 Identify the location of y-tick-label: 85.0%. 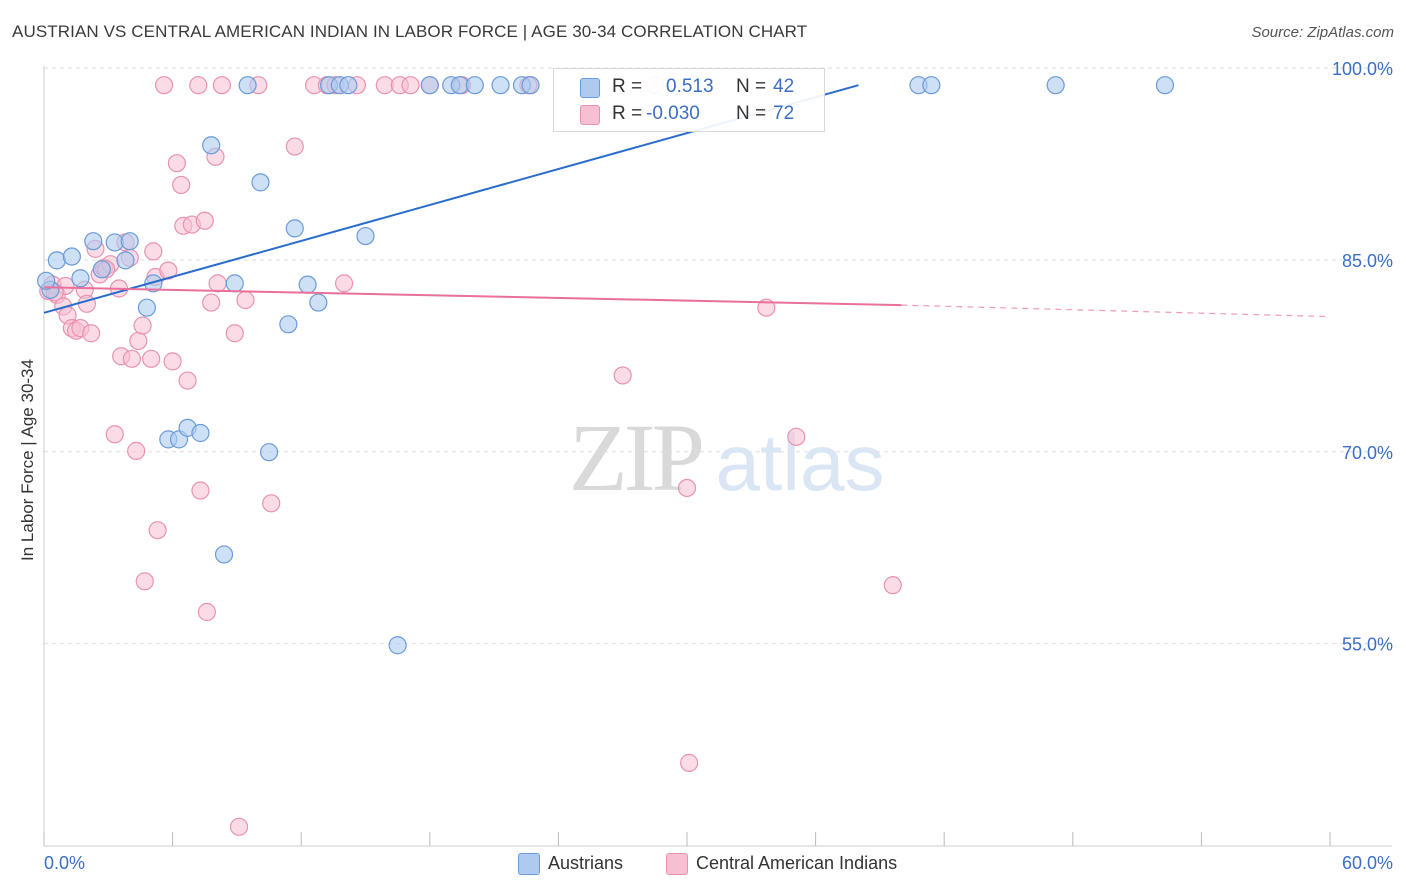
(1367, 261).